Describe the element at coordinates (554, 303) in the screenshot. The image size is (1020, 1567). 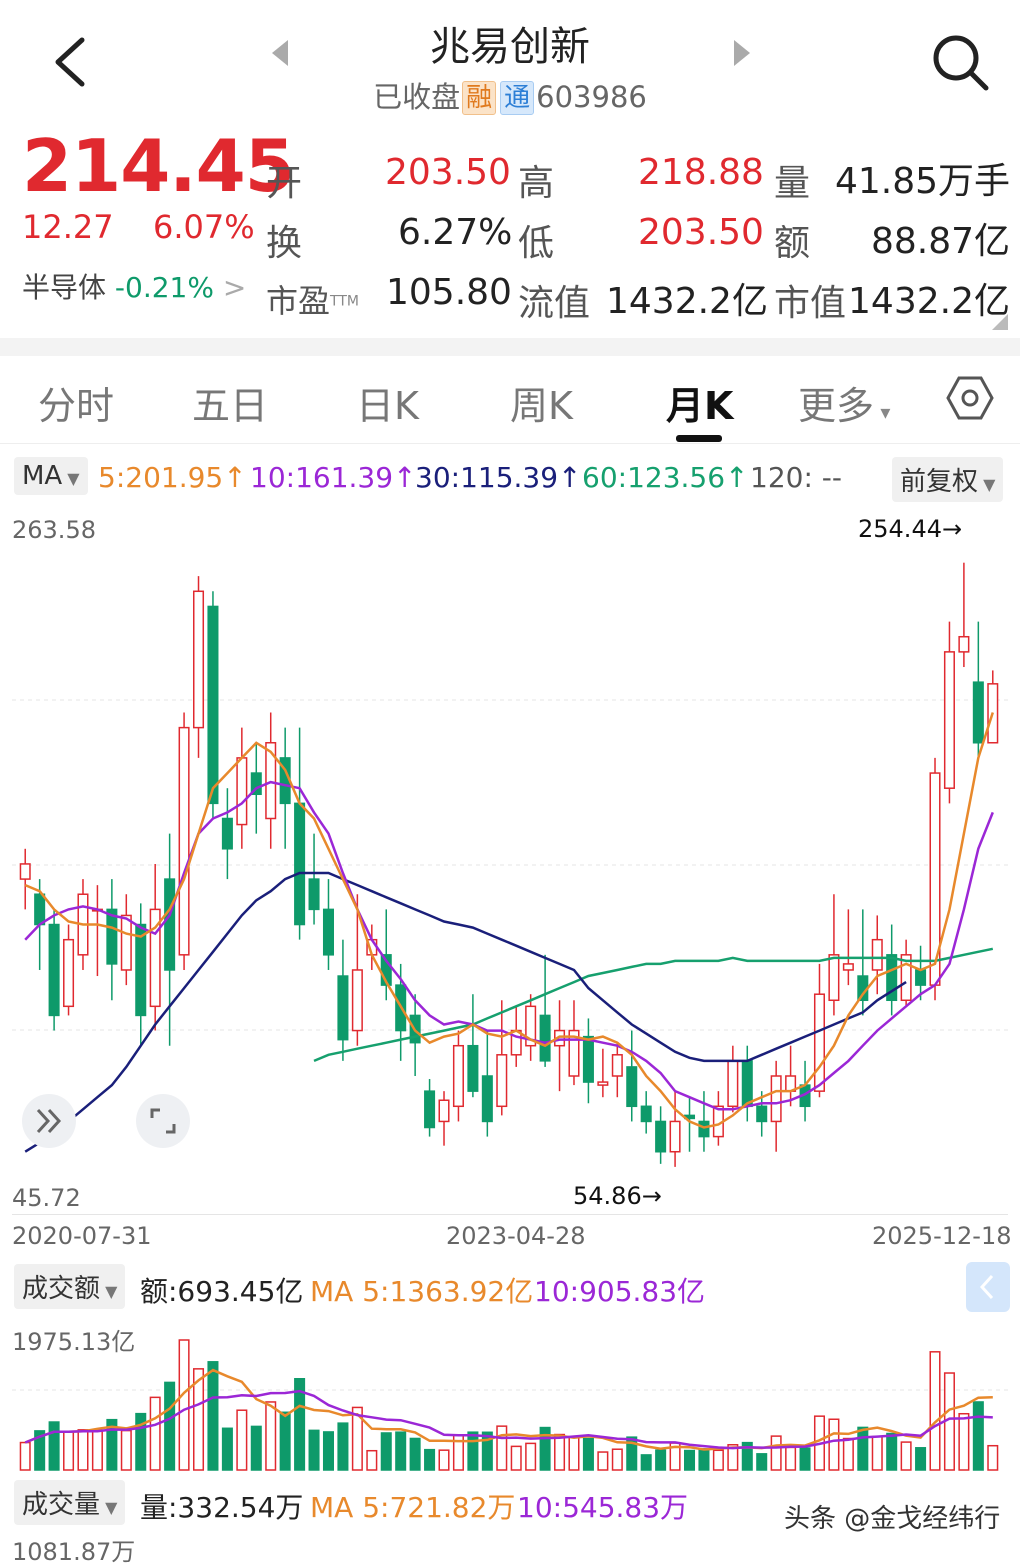
I see `float-cap-label: 流值` at that location.